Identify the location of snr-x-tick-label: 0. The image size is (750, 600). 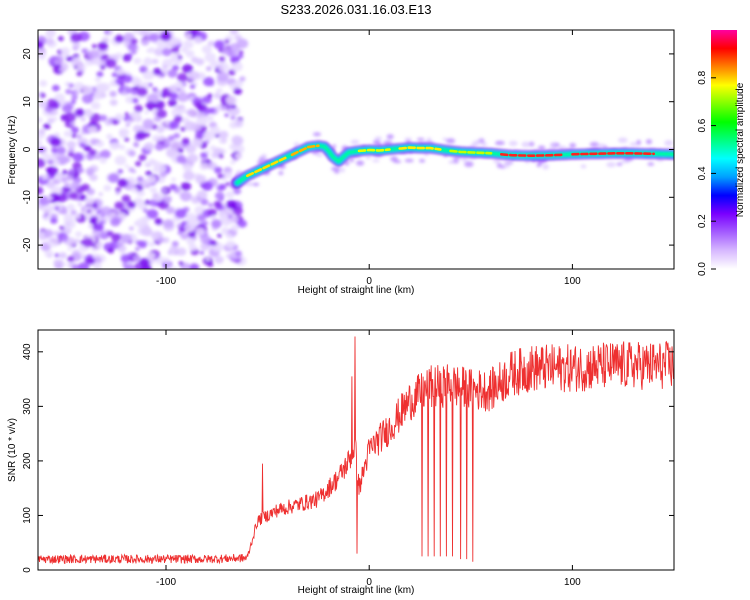
(369, 582).